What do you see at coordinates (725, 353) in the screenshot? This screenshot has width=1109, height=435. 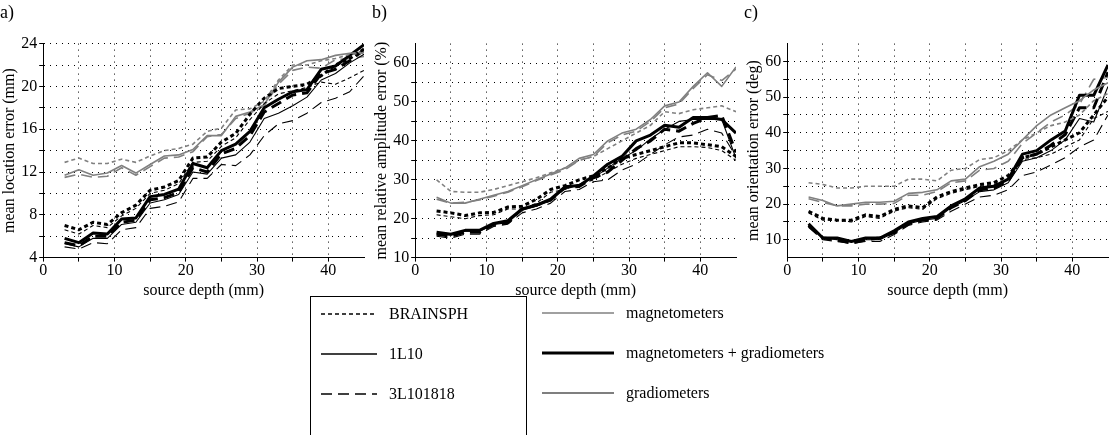 I see `text: magnetometers + gradiometers` at bounding box center [725, 353].